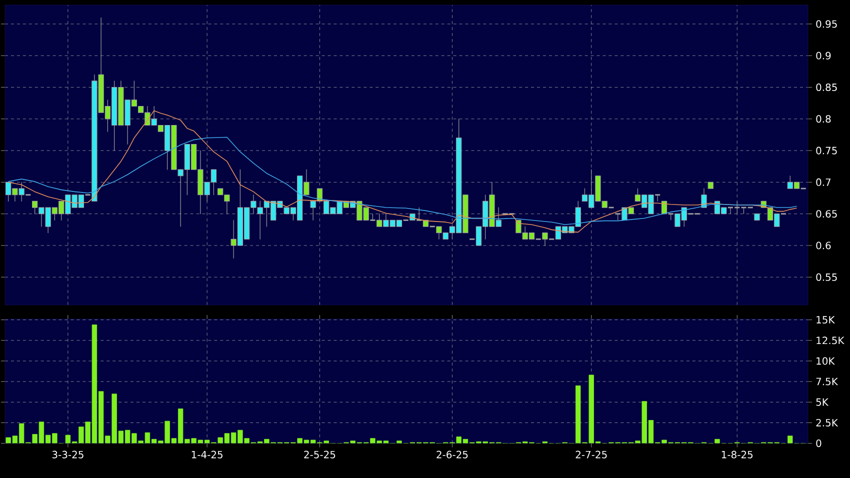 This screenshot has height=478, width=850. What do you see at coordinates (591, 454) in the screenshot?
I see `x-tick-label: 2-7-25` at bounding box center [591, 454].